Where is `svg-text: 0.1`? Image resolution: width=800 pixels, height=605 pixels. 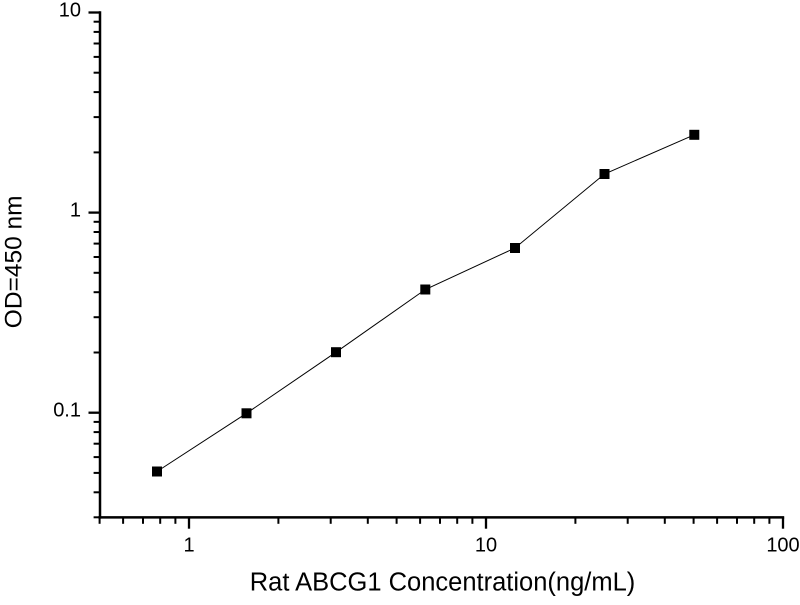 svg-text: 0.1 is located at coordinates (67, 411).